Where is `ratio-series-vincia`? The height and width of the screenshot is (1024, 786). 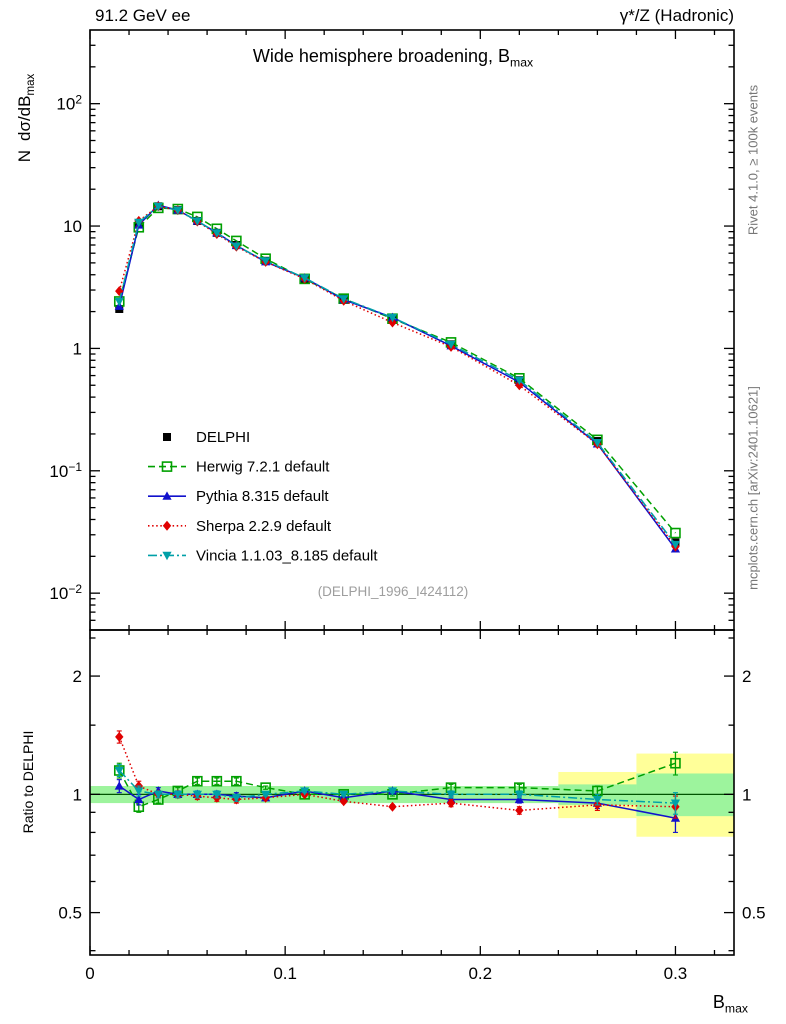
ratio-series-vincia is located at coordinates (397, 789).